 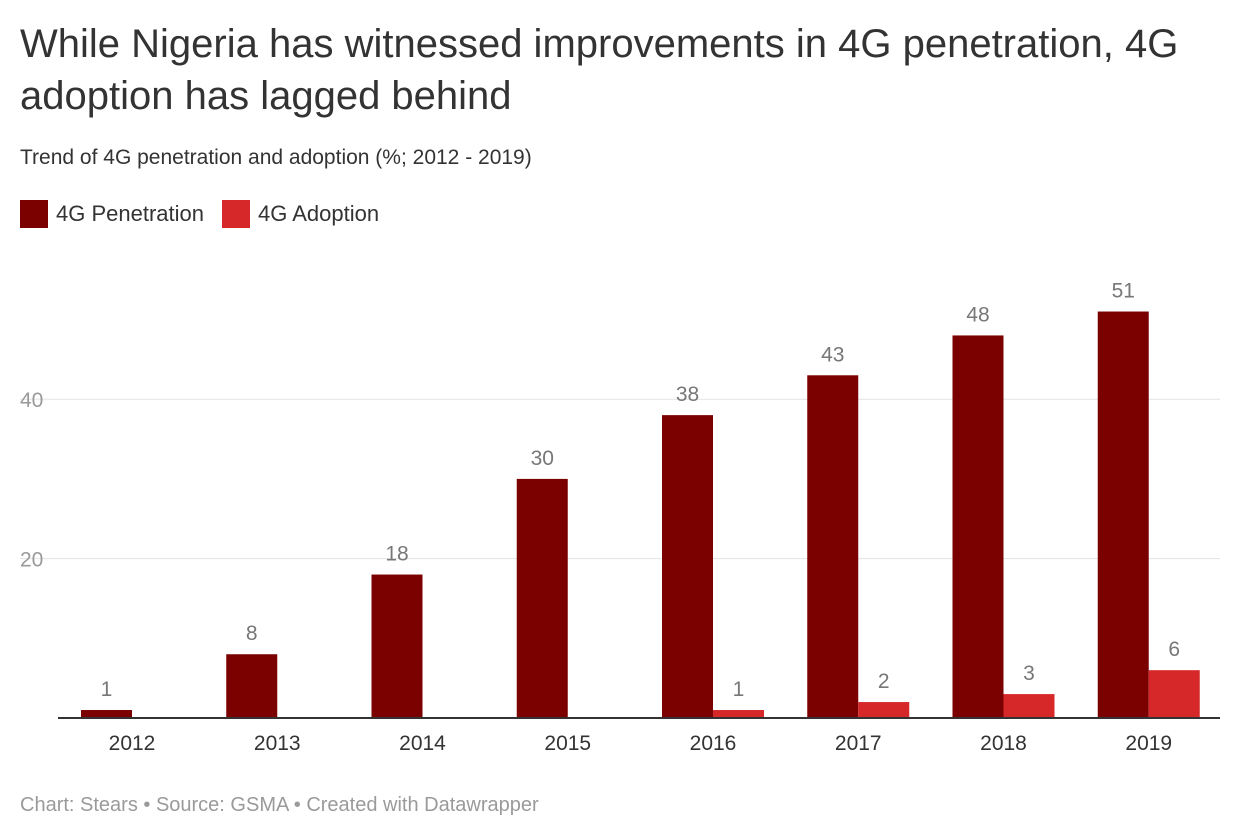 What do you see at coordinates (1174, 649) in the screenshot?
I see `value-label-adoption-2019: 6` at bounding box center [1174, 649].